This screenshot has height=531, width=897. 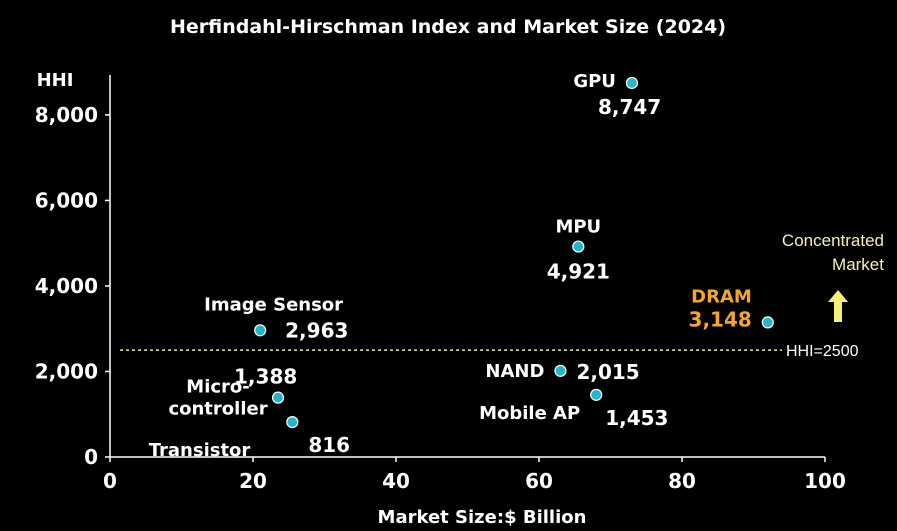 I want to click on annotation-group: Concentrated Market, so click(x=833, y=276).